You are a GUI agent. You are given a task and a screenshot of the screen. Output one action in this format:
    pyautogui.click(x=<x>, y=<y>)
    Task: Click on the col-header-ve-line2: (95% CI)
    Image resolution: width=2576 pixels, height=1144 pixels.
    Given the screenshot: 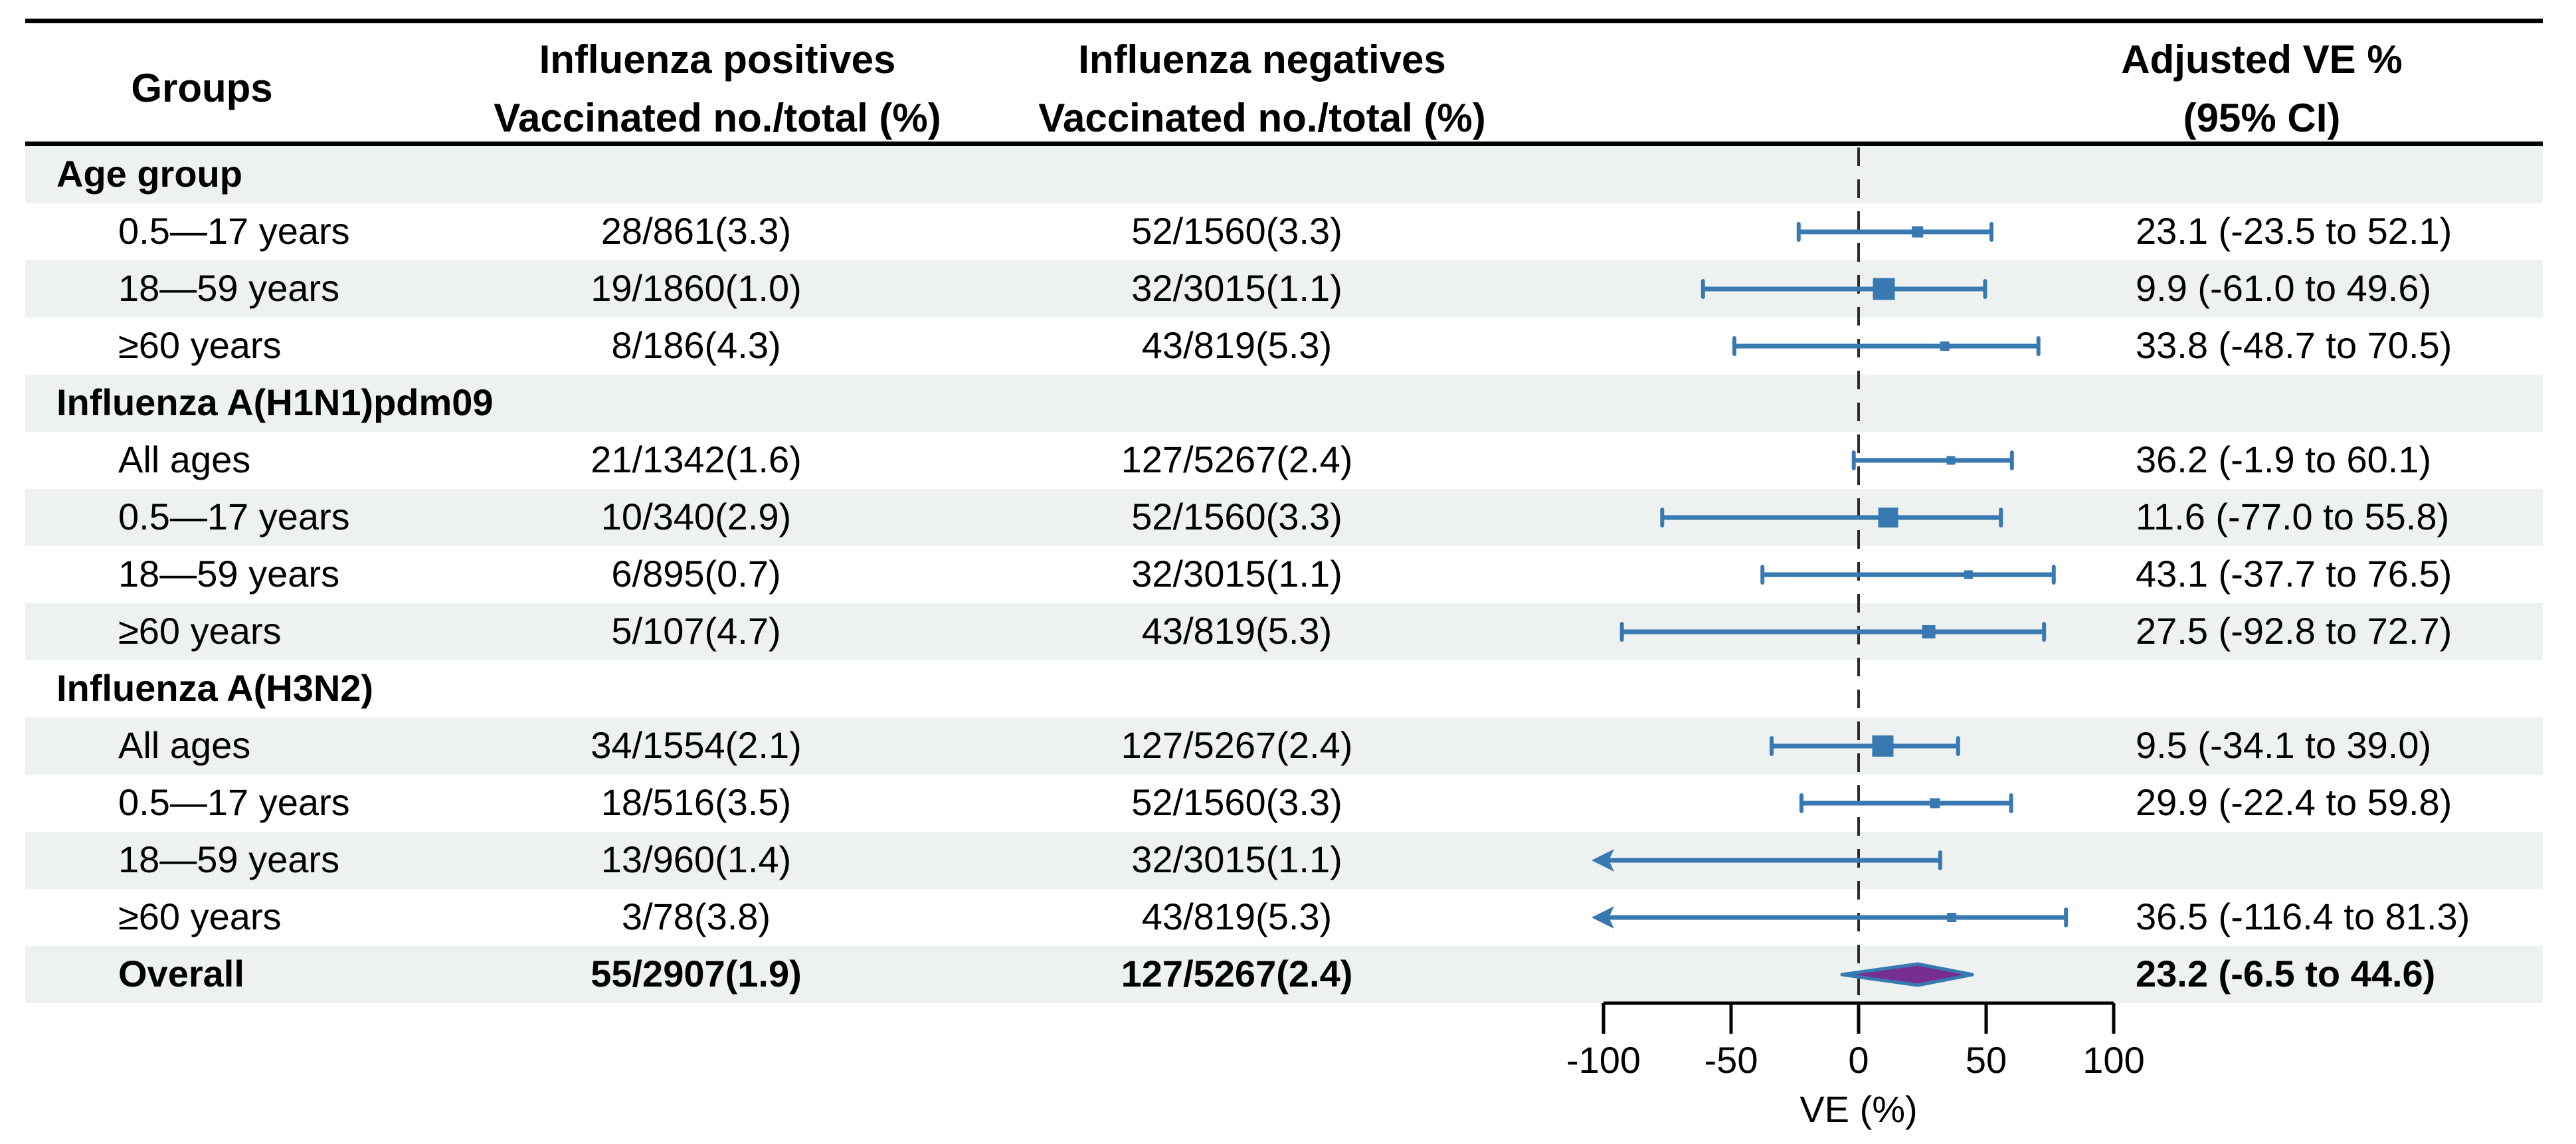 What is the action you would take?
    pyautogui.click(x=2262, y=118)
    